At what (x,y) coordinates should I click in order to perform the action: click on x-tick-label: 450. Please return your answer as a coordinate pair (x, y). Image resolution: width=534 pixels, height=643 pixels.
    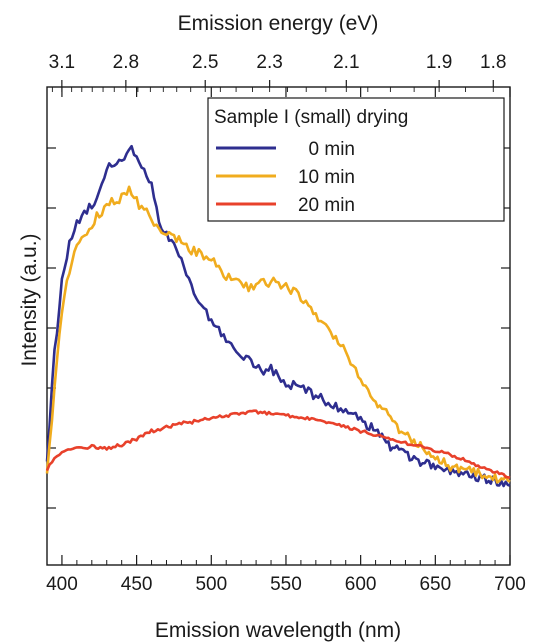
    Looking at the image, I should click on (137, 584).